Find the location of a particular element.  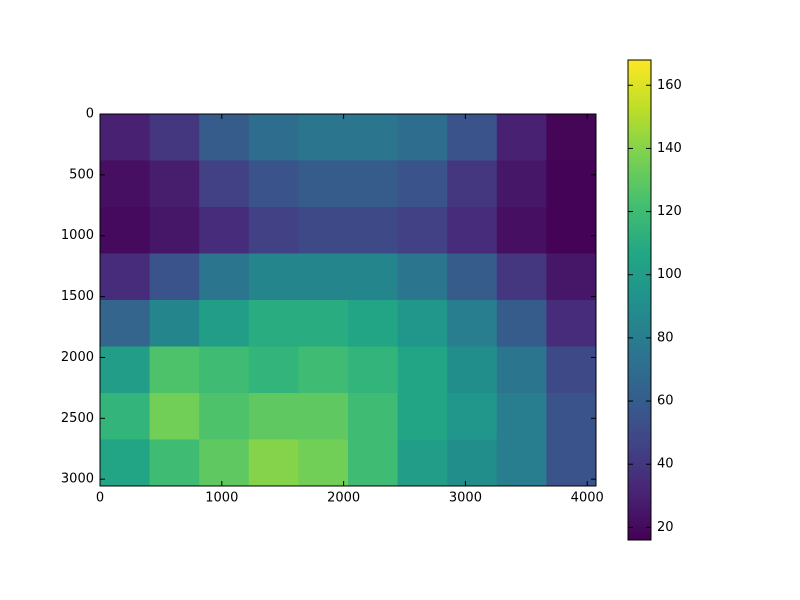

colorbar-tick-label: 20 is located at coordinates (665, 527).